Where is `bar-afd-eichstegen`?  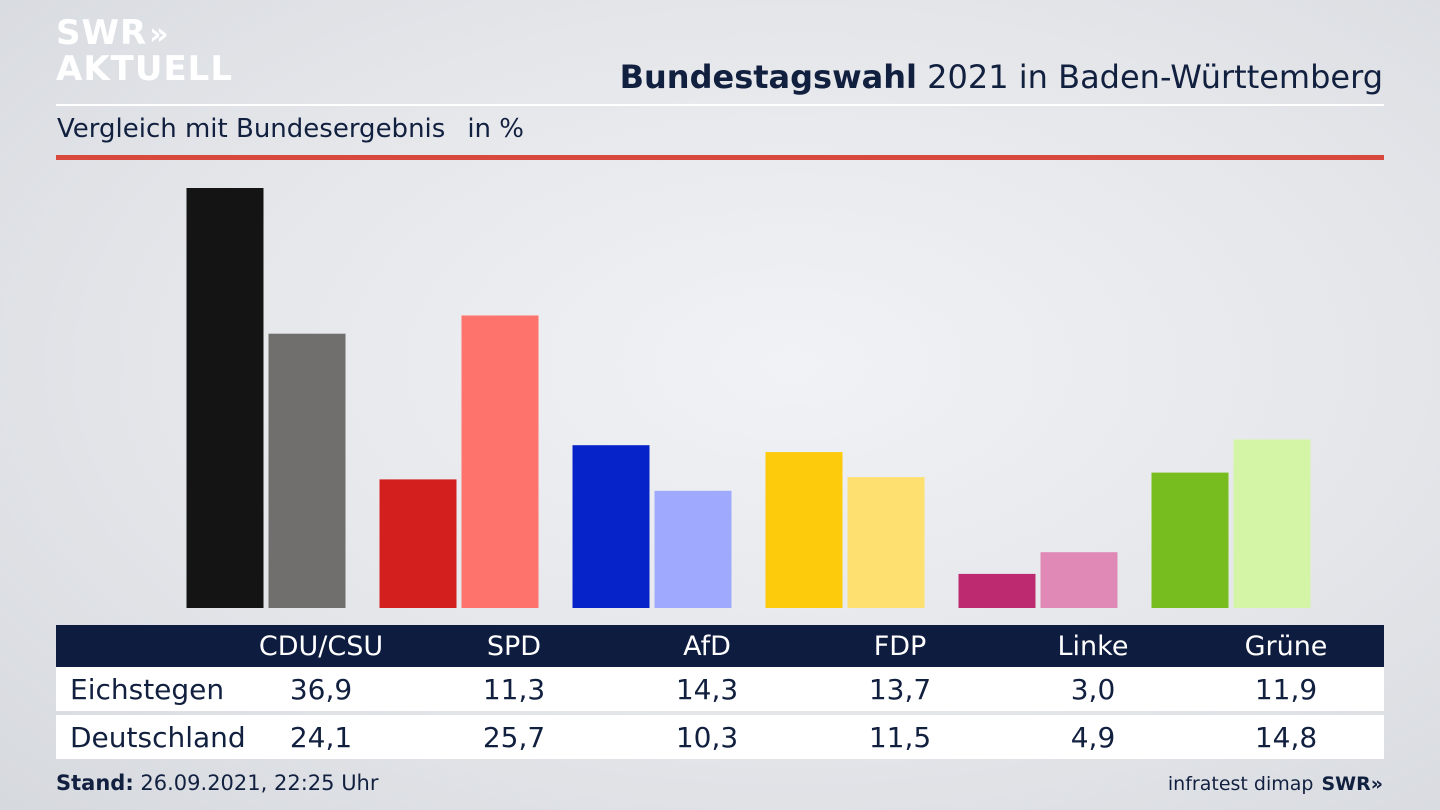 bar-afd-eichstegen is located at coordinates (611, 526).